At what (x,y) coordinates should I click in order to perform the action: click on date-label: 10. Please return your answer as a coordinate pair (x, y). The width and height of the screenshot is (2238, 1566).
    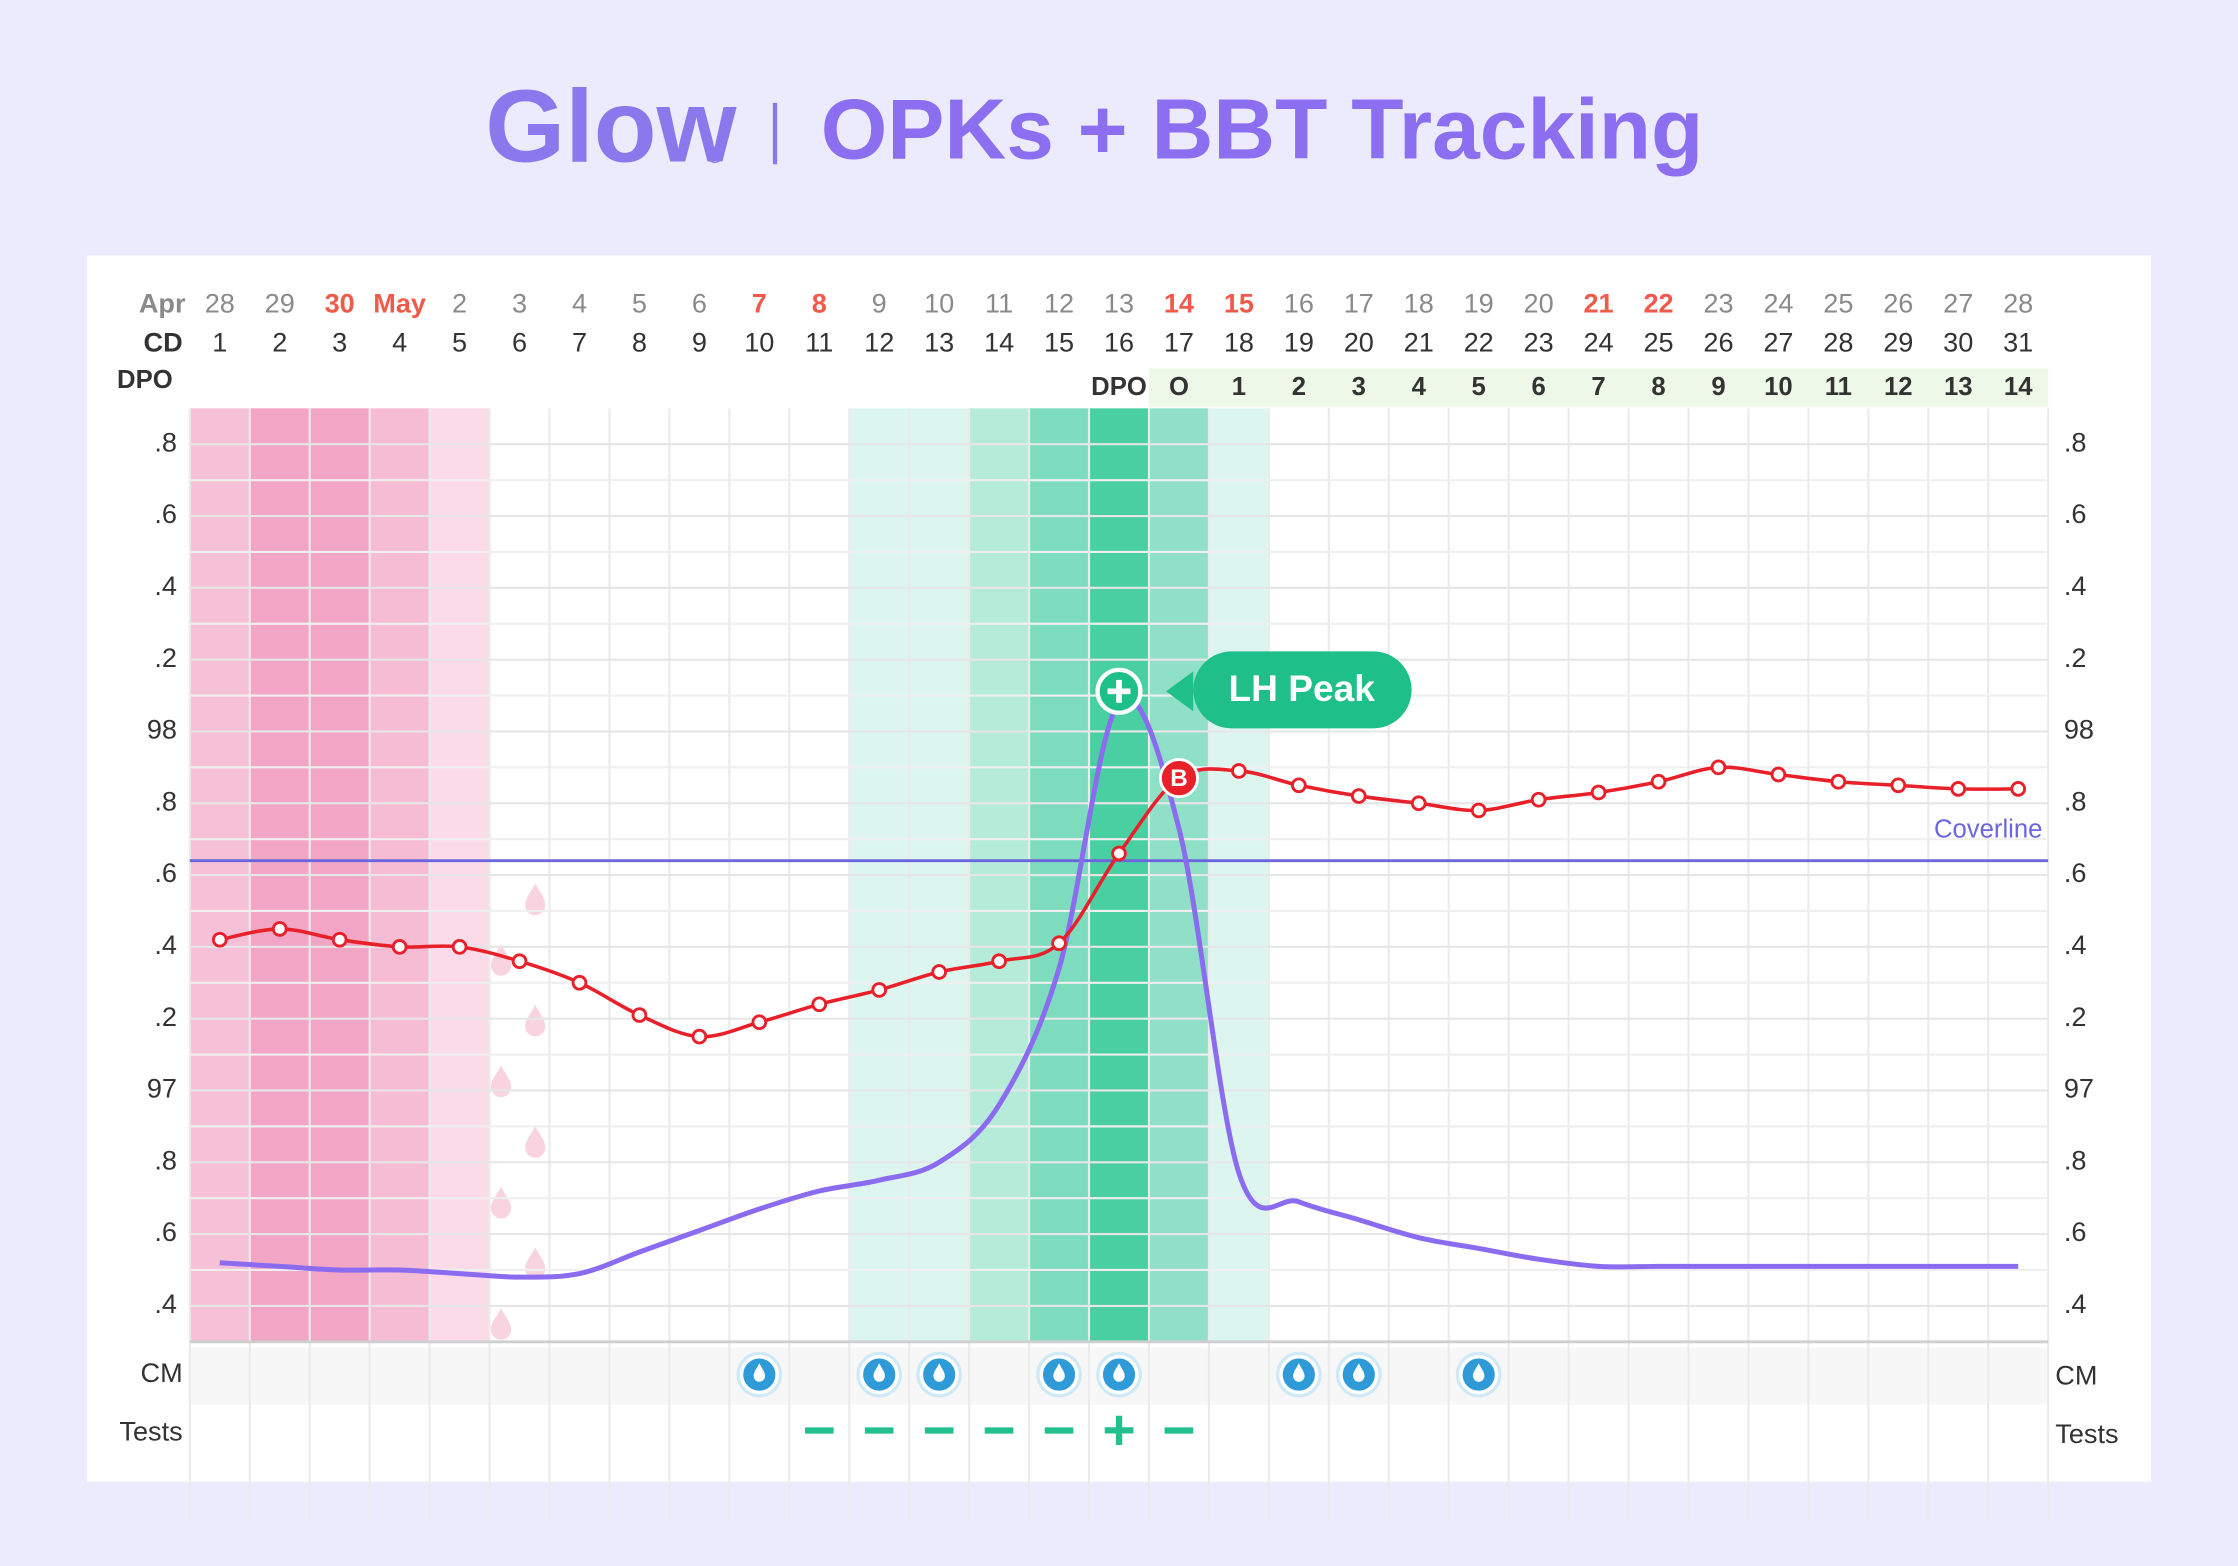
    Looking at the image, I should click on (939, 303).